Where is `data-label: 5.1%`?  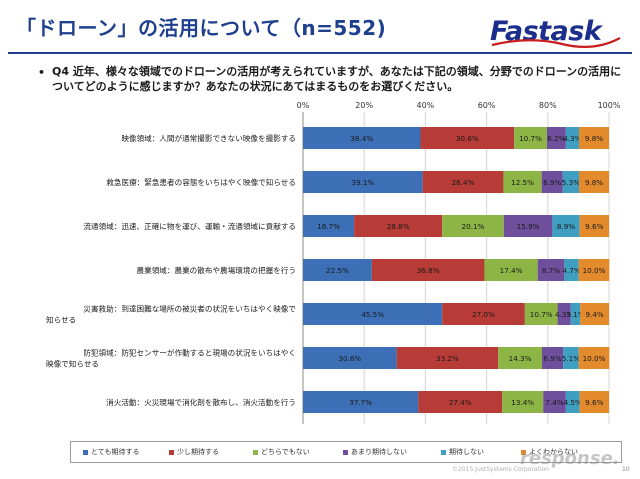
data-label: 5.1% is located at coordinates (571, 358).